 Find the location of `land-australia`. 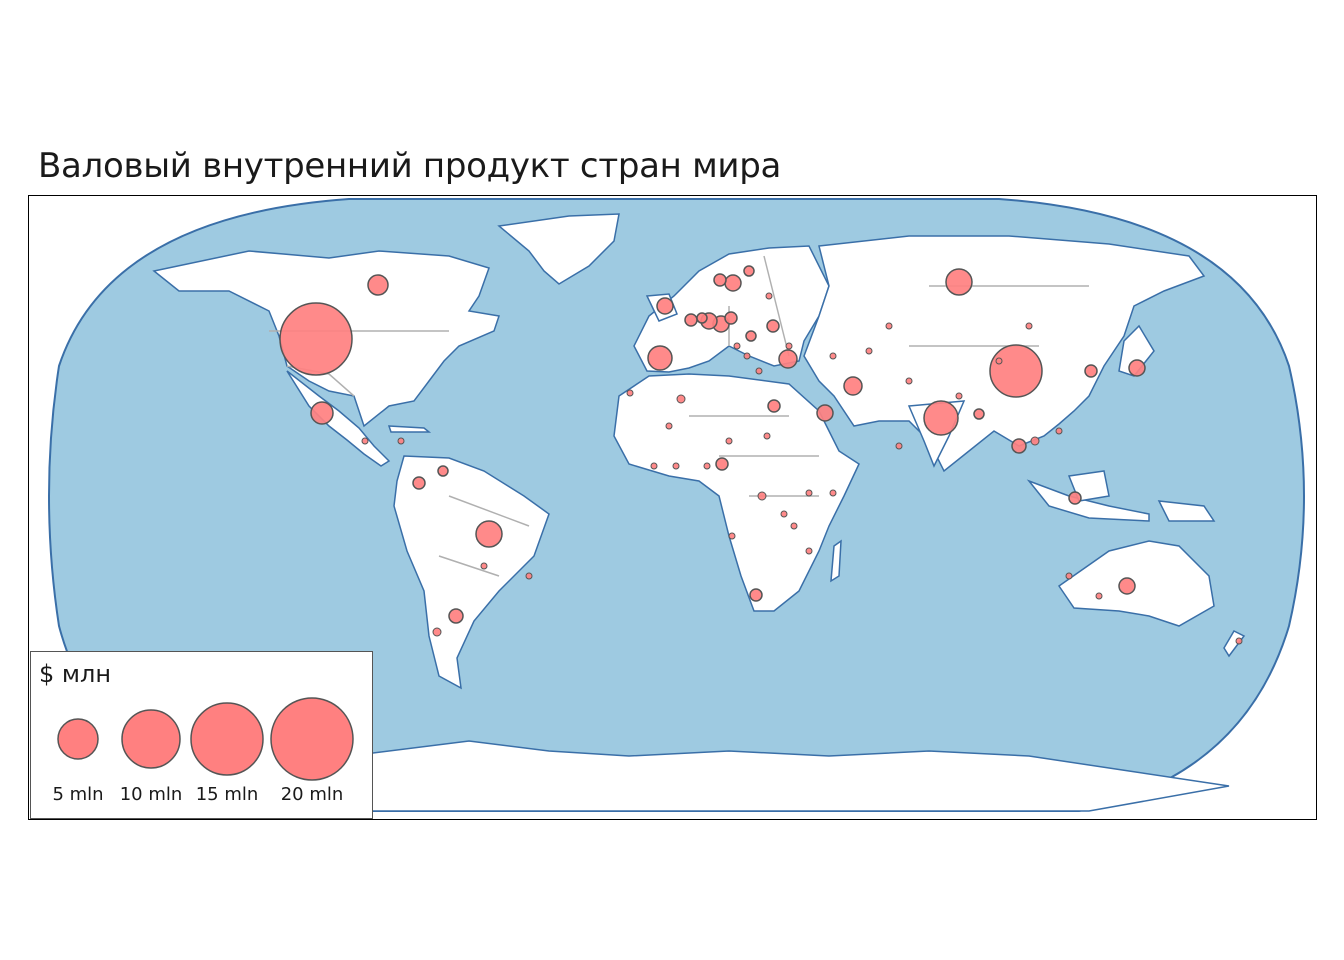

land-australia is located at coordinates (1136, 583).